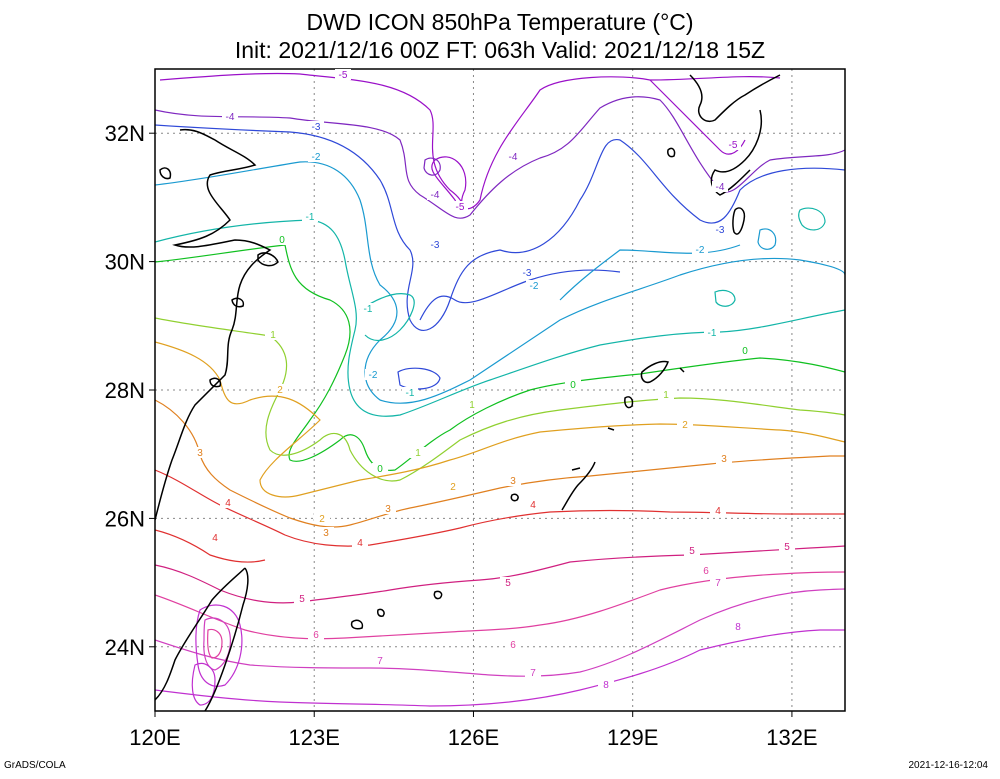  Describe the element at coordinates (500, 574) in the screenshot. I see `contour-five` at that location.